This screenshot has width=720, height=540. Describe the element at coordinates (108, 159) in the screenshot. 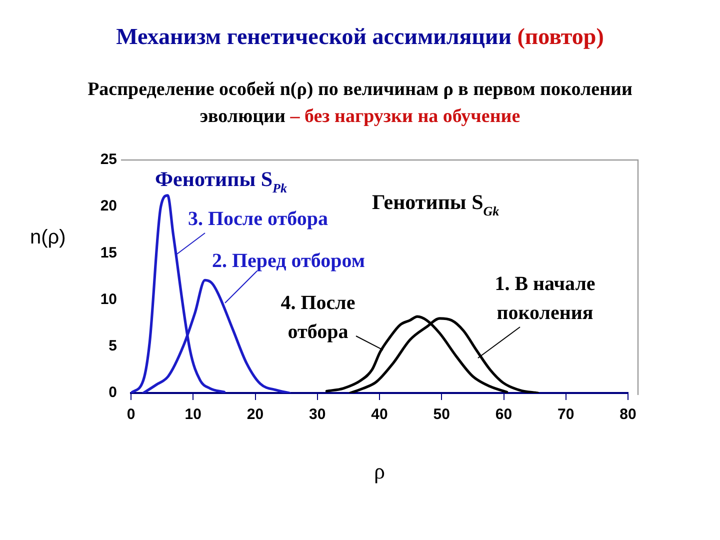

I see `y-tick-label: 25` at that location.